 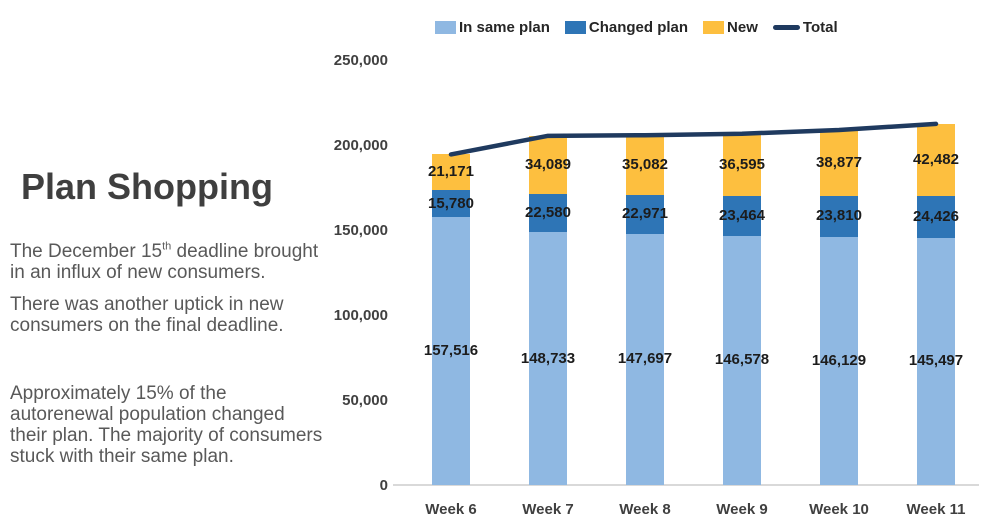 What do you see at coordinates (548, 164) in the screenshot?
I see `data-label: 34,089` at bounding box center [548, 164].